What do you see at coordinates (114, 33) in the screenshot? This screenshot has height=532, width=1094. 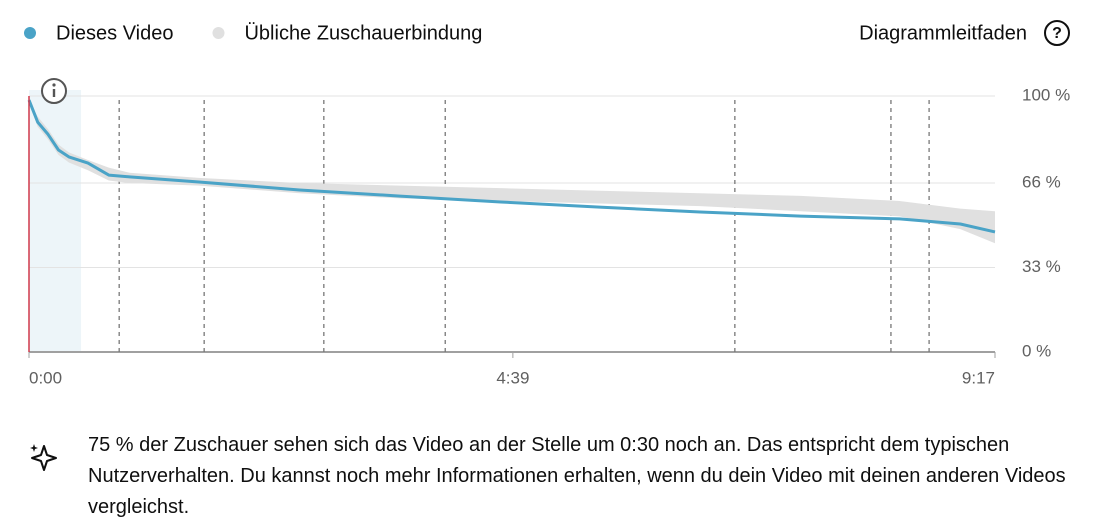 I see `legend-label: Dieses Video` at bounding box center [114, 33].